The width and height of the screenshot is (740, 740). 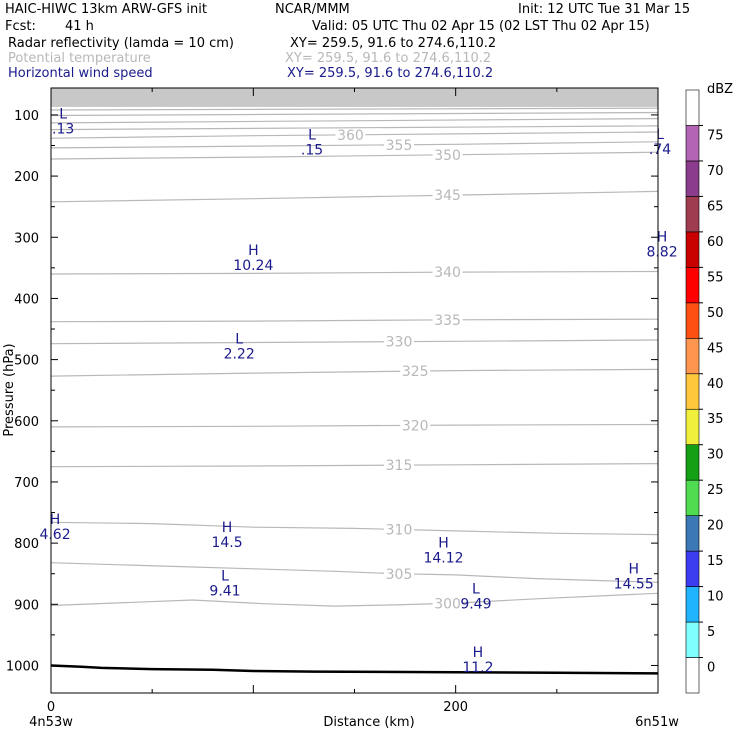 I want to click on ground-line, so click(x=354, y=669).